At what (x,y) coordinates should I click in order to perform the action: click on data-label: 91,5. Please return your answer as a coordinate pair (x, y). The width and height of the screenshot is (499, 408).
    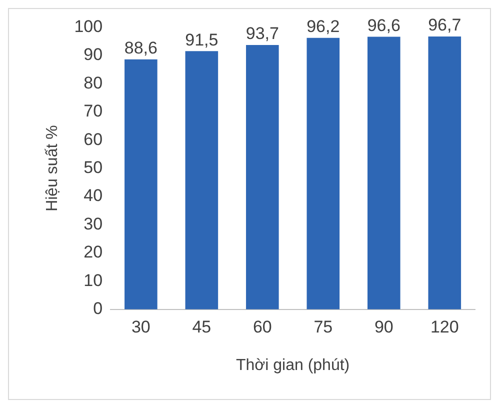
    Looking at the image, I should click on (201, 40).